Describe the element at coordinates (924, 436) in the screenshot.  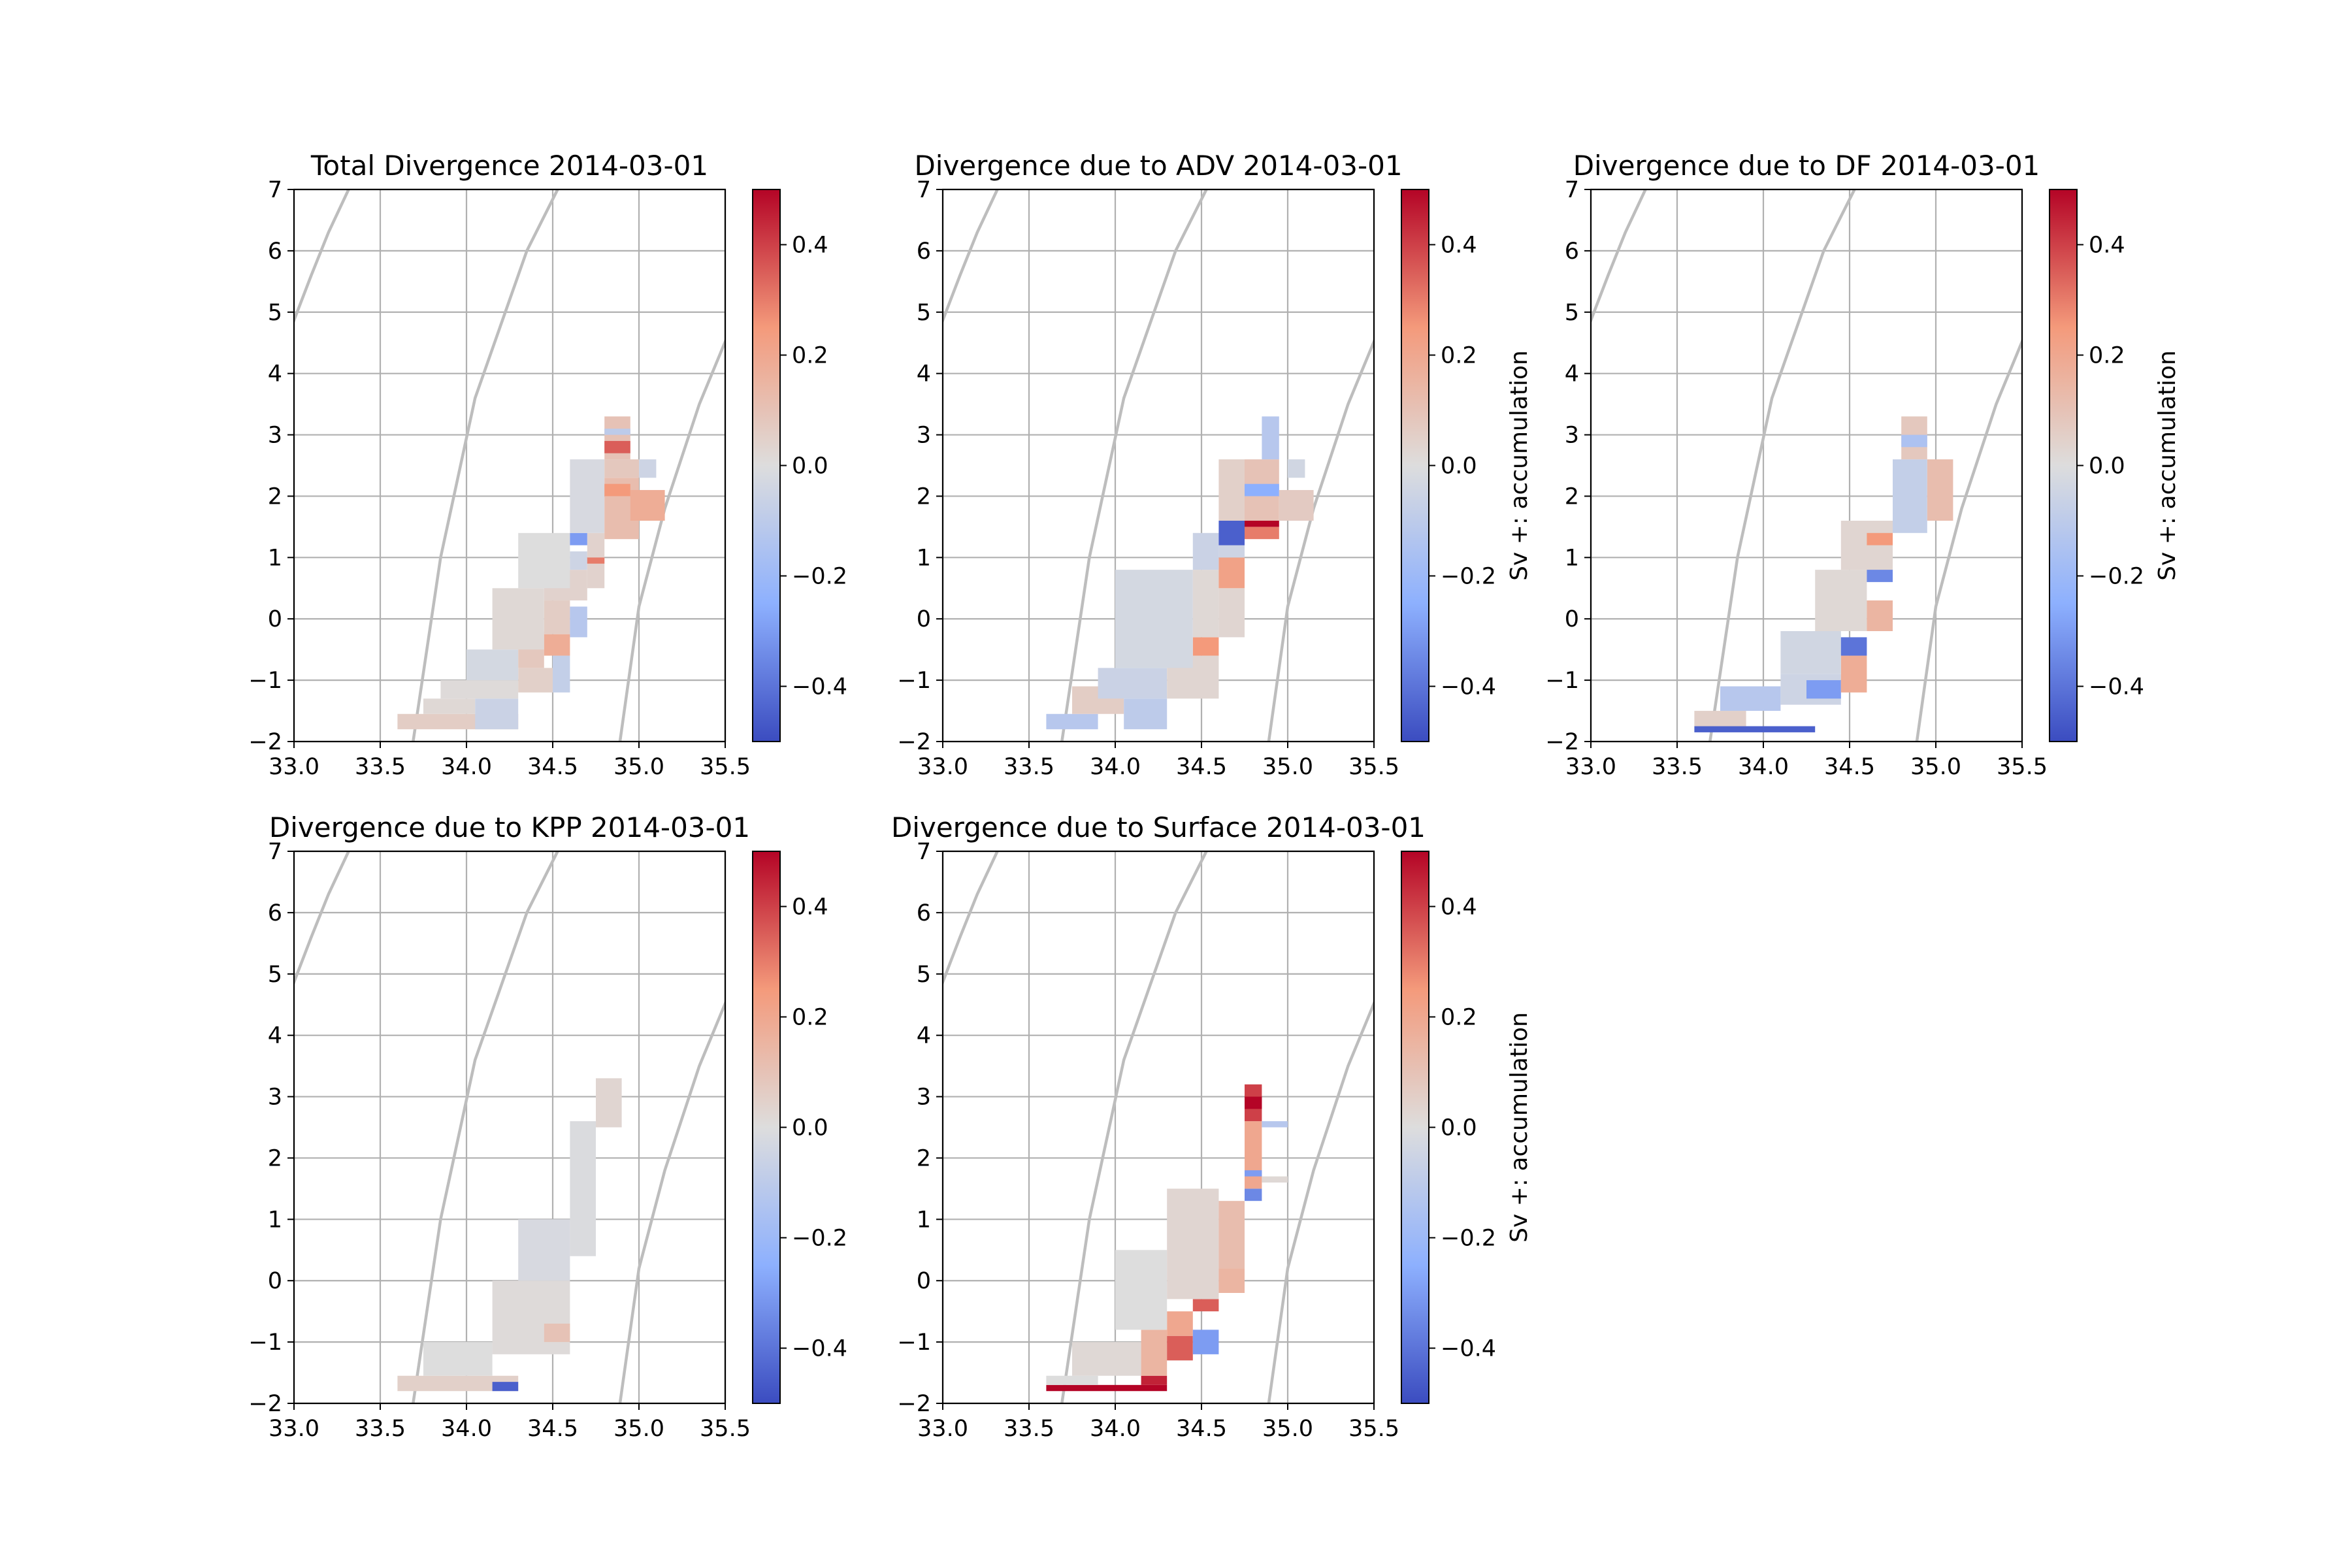
I see `y-tick-label: 3` at that location.